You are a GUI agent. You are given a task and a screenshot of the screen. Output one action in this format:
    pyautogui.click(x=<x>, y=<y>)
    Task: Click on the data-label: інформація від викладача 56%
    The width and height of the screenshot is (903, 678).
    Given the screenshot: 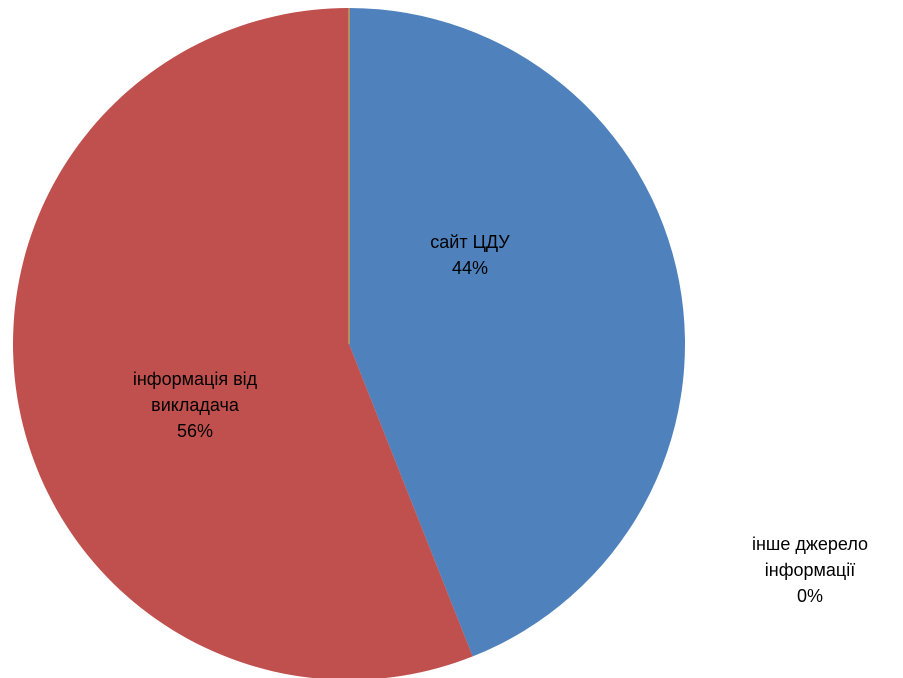 What is the action you would take?
    pyautogui.click(x=195, y=405)
    